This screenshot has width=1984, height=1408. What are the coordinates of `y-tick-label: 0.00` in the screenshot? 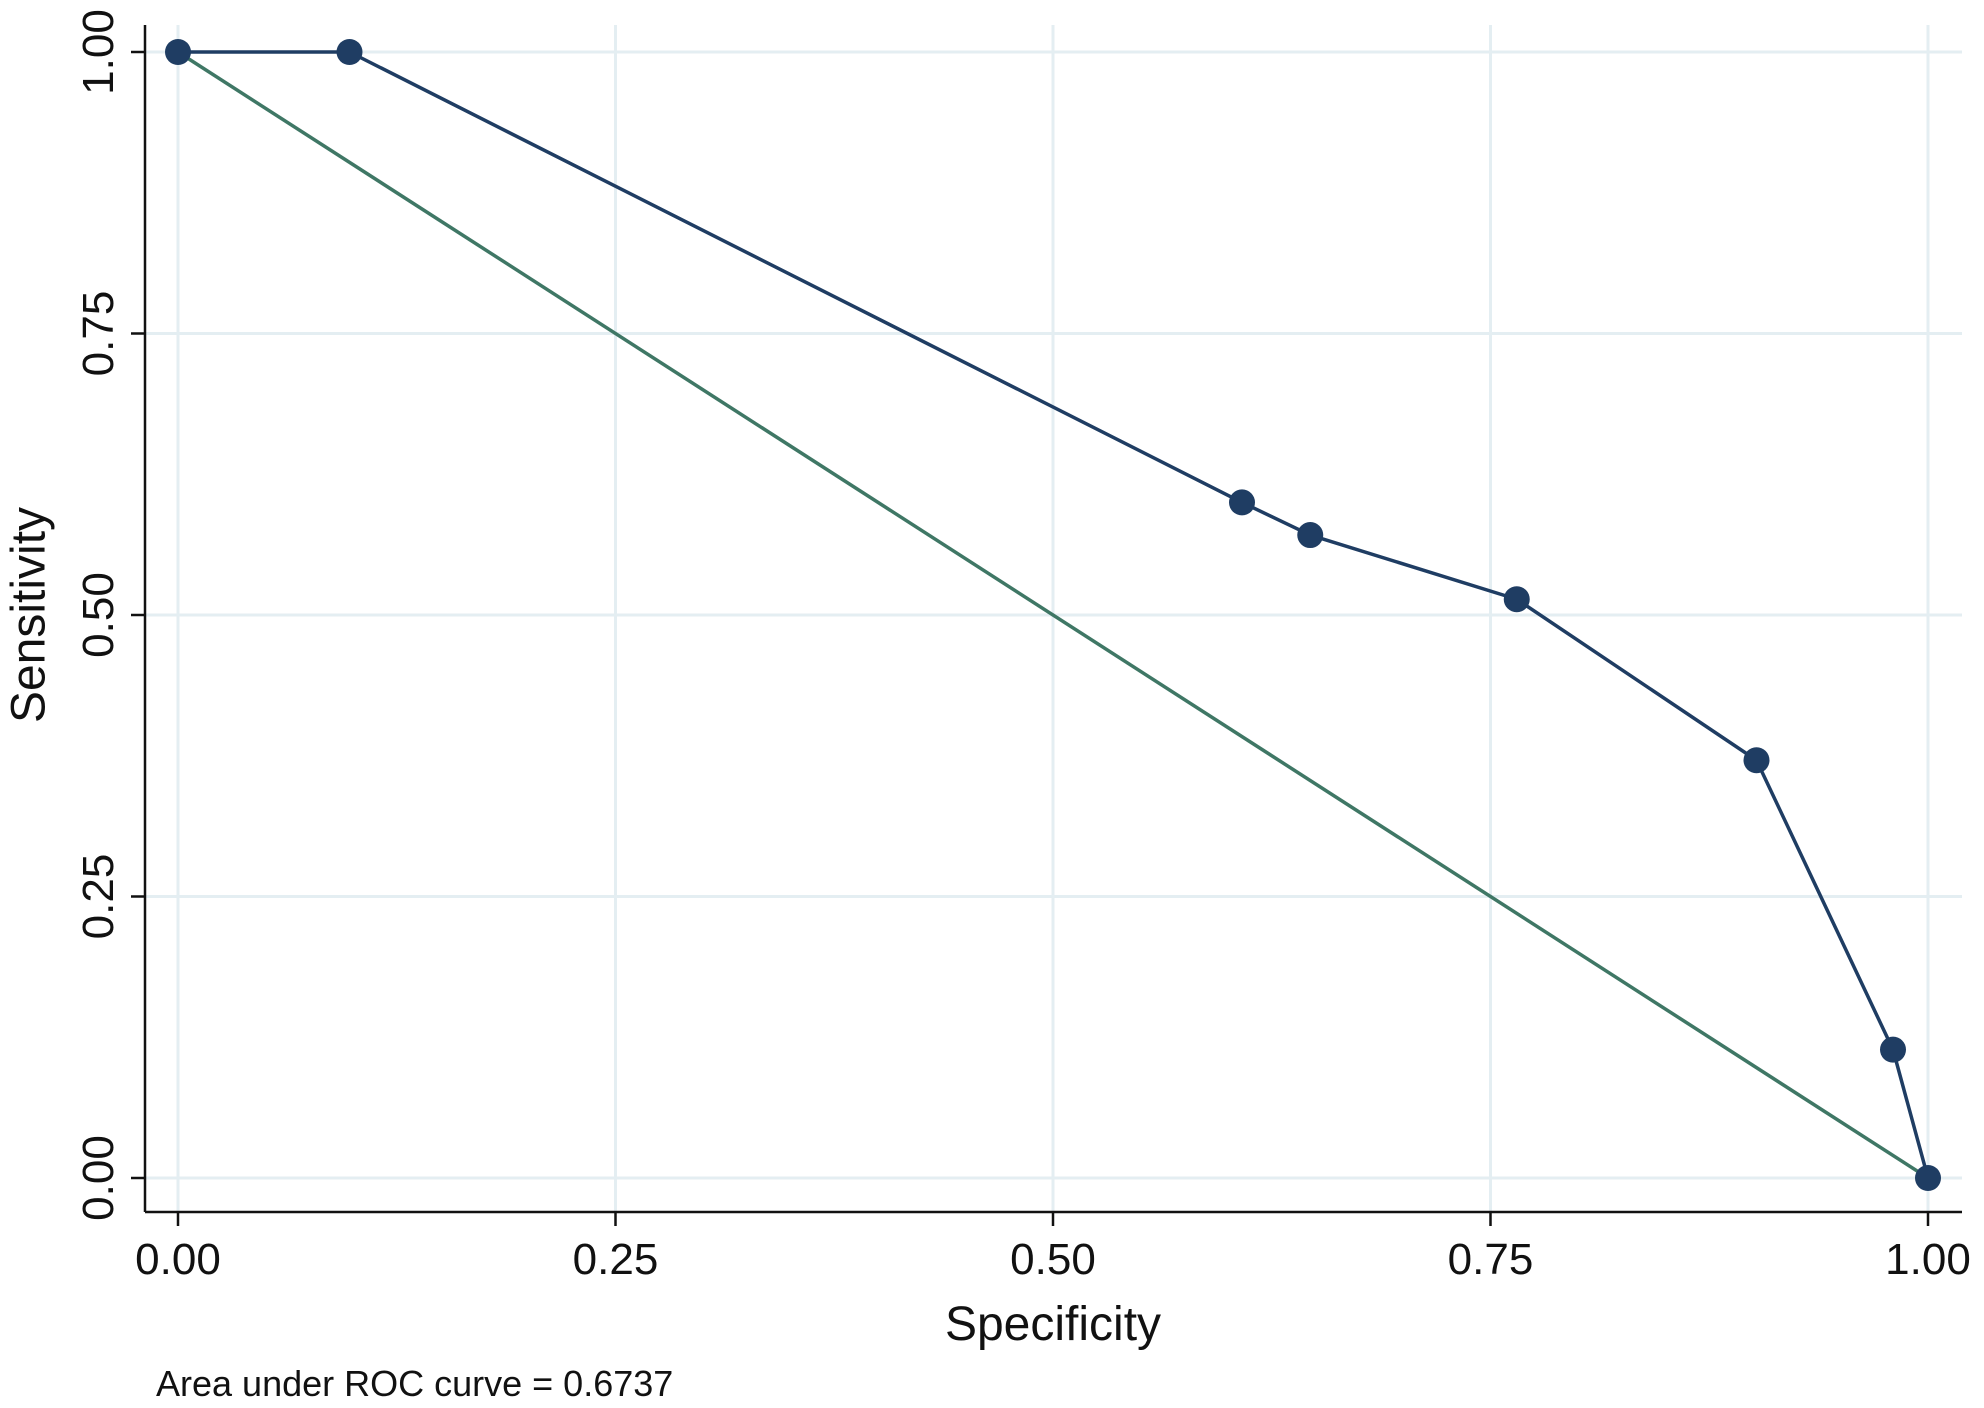 It's located at (98, 1178).